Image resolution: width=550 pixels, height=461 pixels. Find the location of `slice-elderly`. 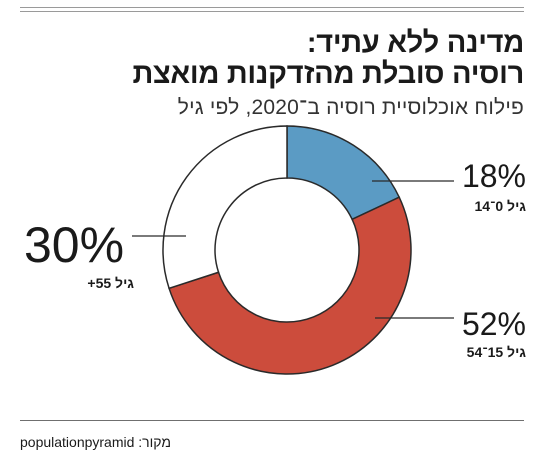

slice-elderly is located at coordinates (225, 207).